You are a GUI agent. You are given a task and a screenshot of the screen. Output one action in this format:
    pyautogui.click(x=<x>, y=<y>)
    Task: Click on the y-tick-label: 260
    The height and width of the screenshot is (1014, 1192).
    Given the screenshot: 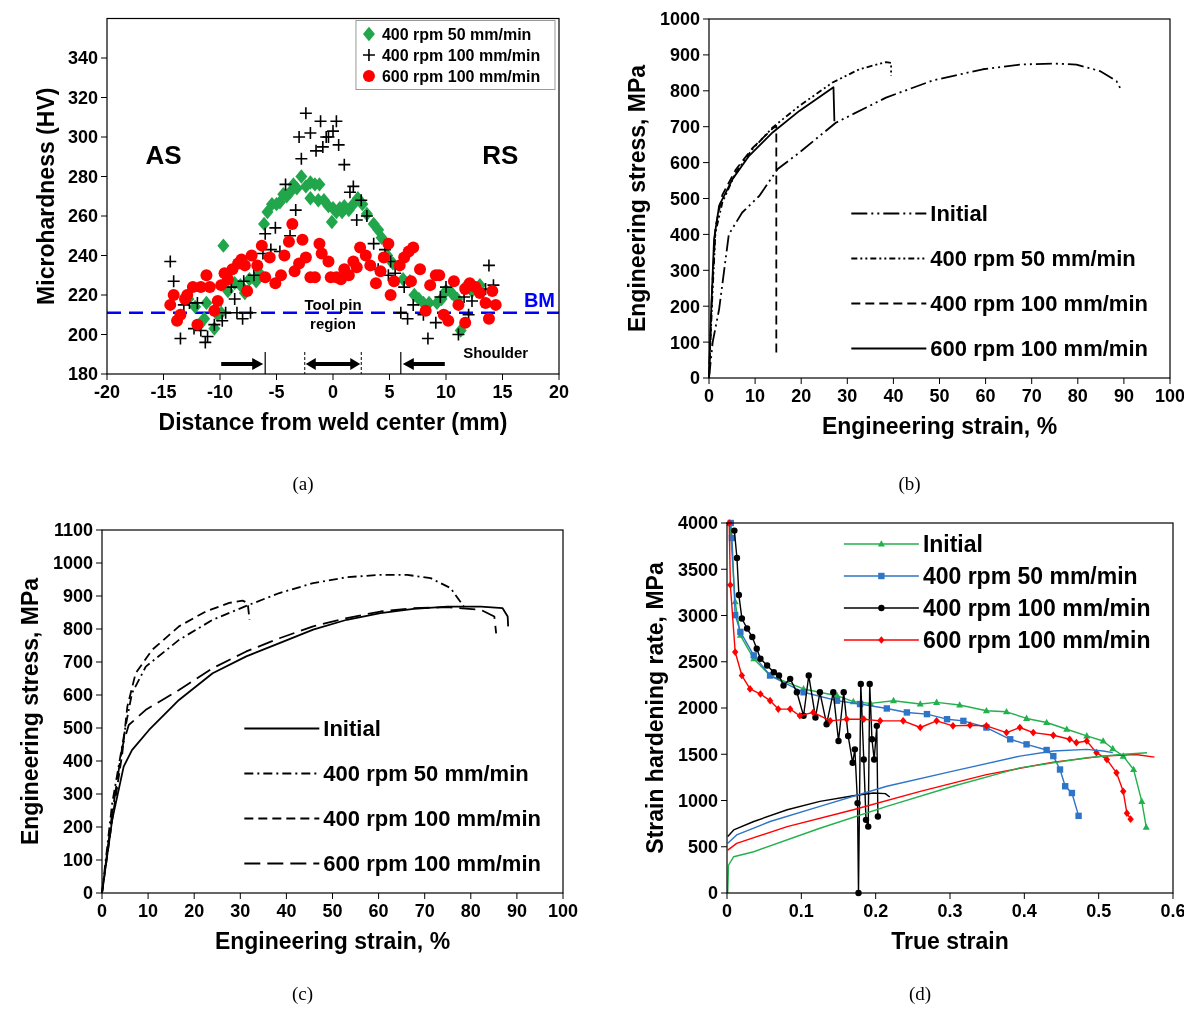 What is the action you would take?
    pyautogui.click(x=82, y=216)
    